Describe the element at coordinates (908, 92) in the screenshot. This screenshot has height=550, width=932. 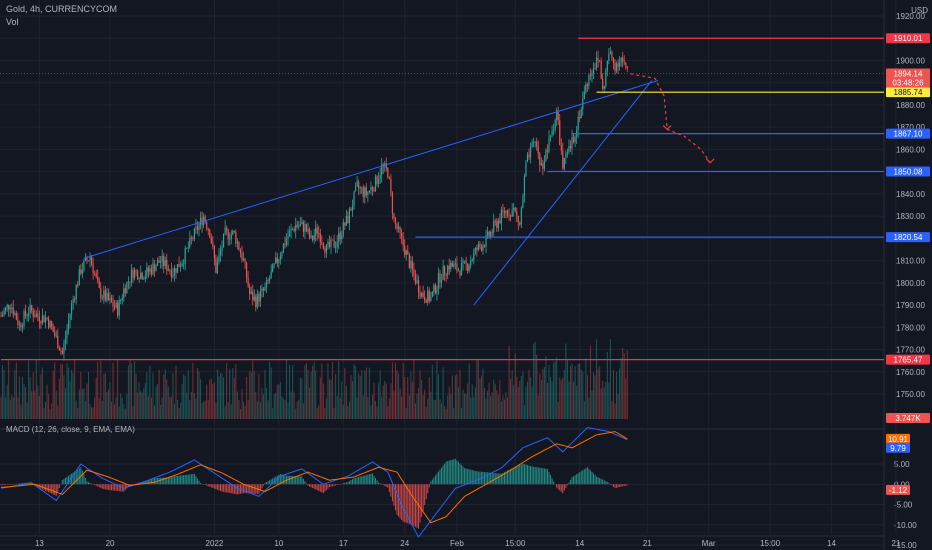
I see `price-level-tag` at that location.